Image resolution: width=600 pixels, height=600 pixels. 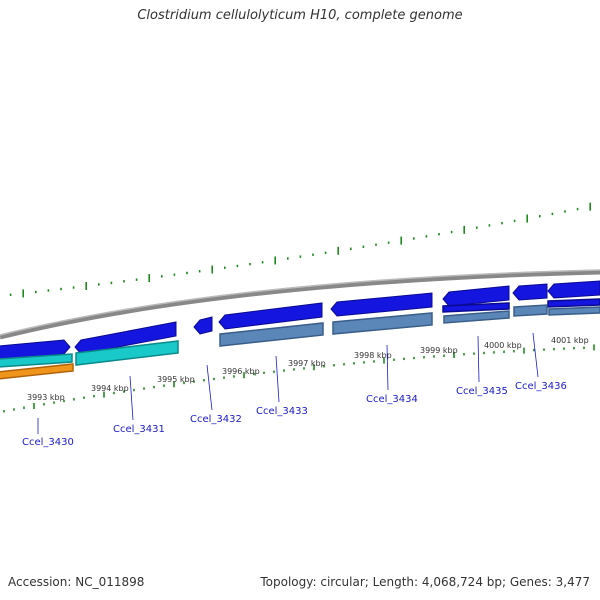 I want to click on kbp-label: 3998 kbp, so click(x=373, y=355).